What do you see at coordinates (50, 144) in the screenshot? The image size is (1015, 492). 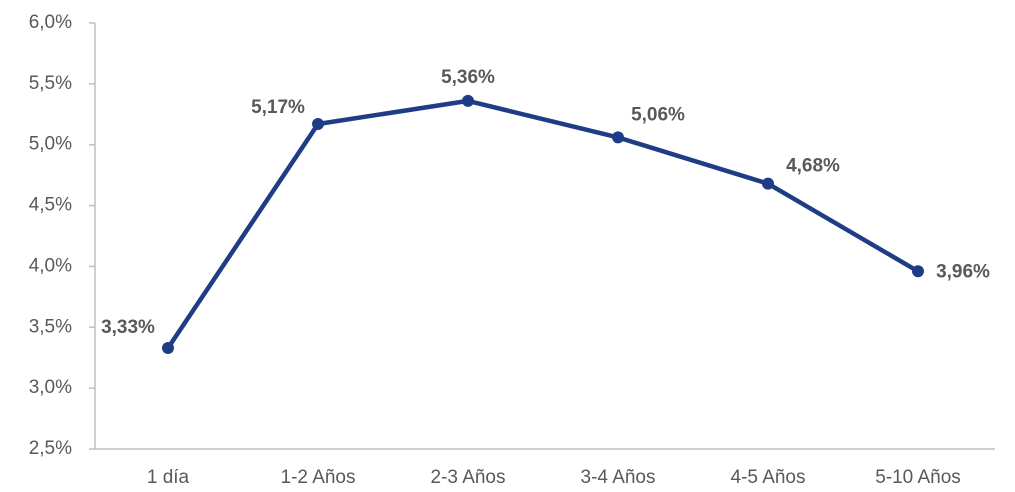 I see `y-tick-label: 5,0%` at bounding box center [50, 144].